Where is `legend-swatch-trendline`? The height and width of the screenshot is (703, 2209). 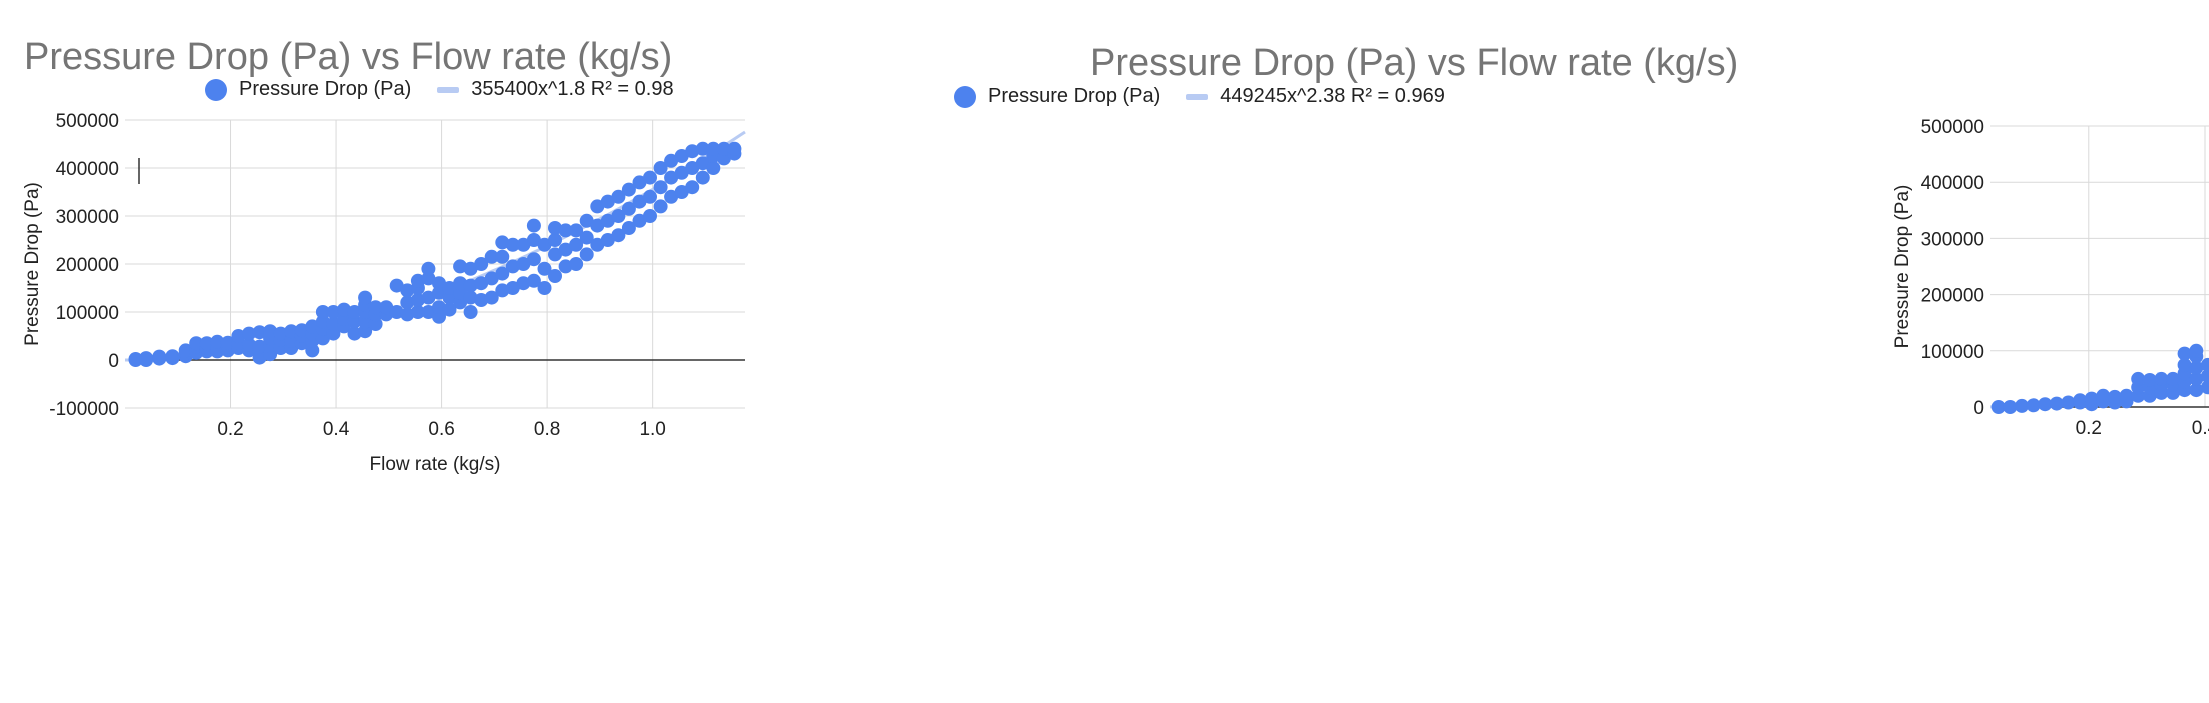 legend-swatch-trendline is located at coordinates (448, 89).